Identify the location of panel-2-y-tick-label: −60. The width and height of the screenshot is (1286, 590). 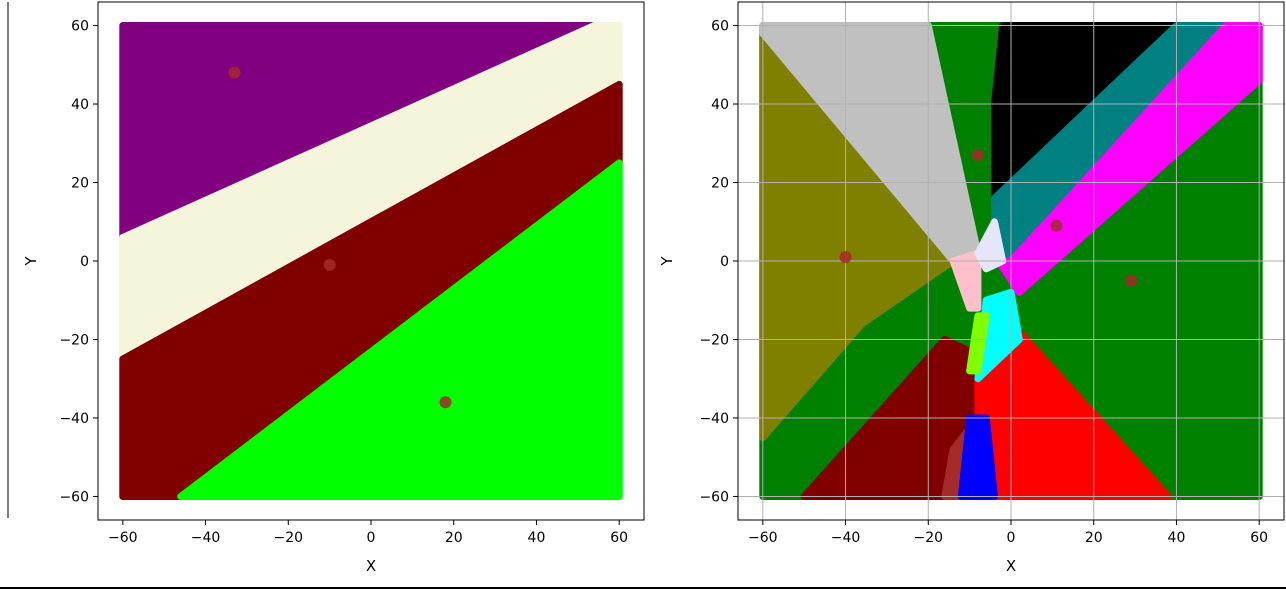
(714, 497).